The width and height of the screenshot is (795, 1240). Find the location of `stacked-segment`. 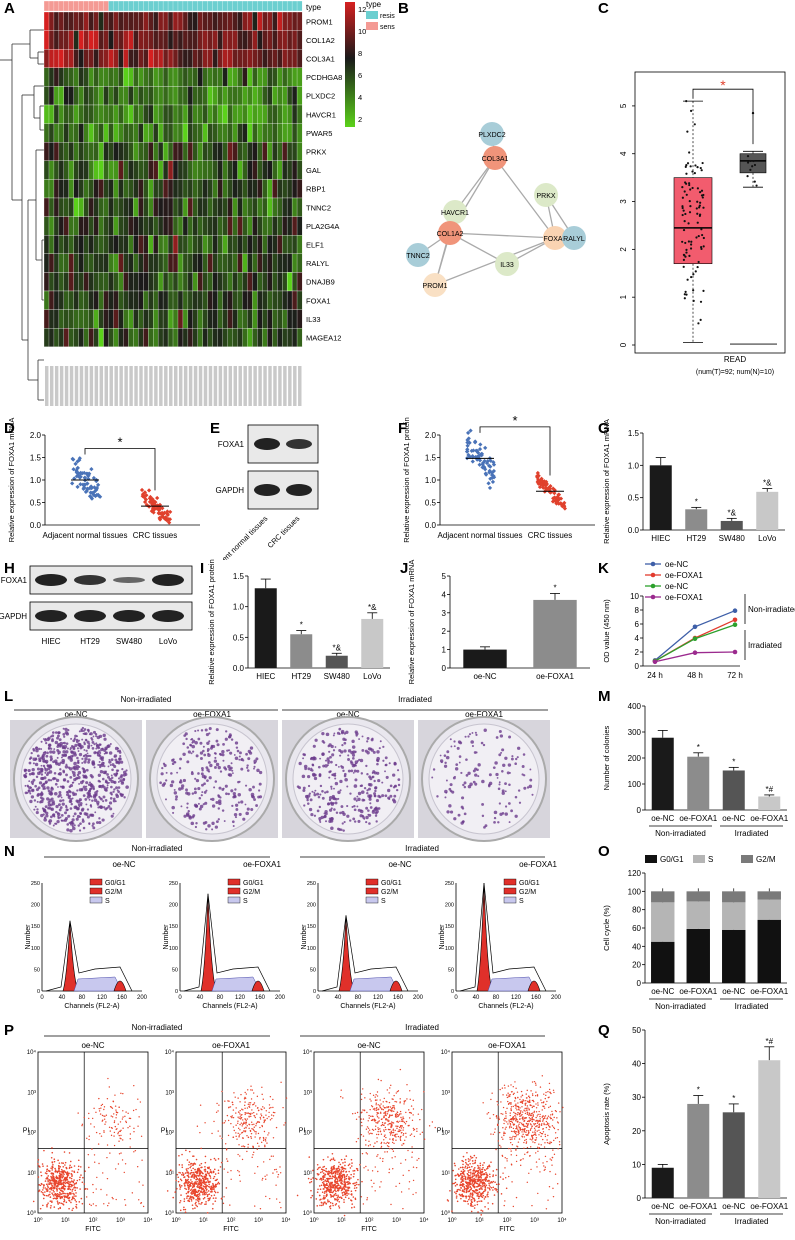

stacked-segment is located at coordinates (734, 956).